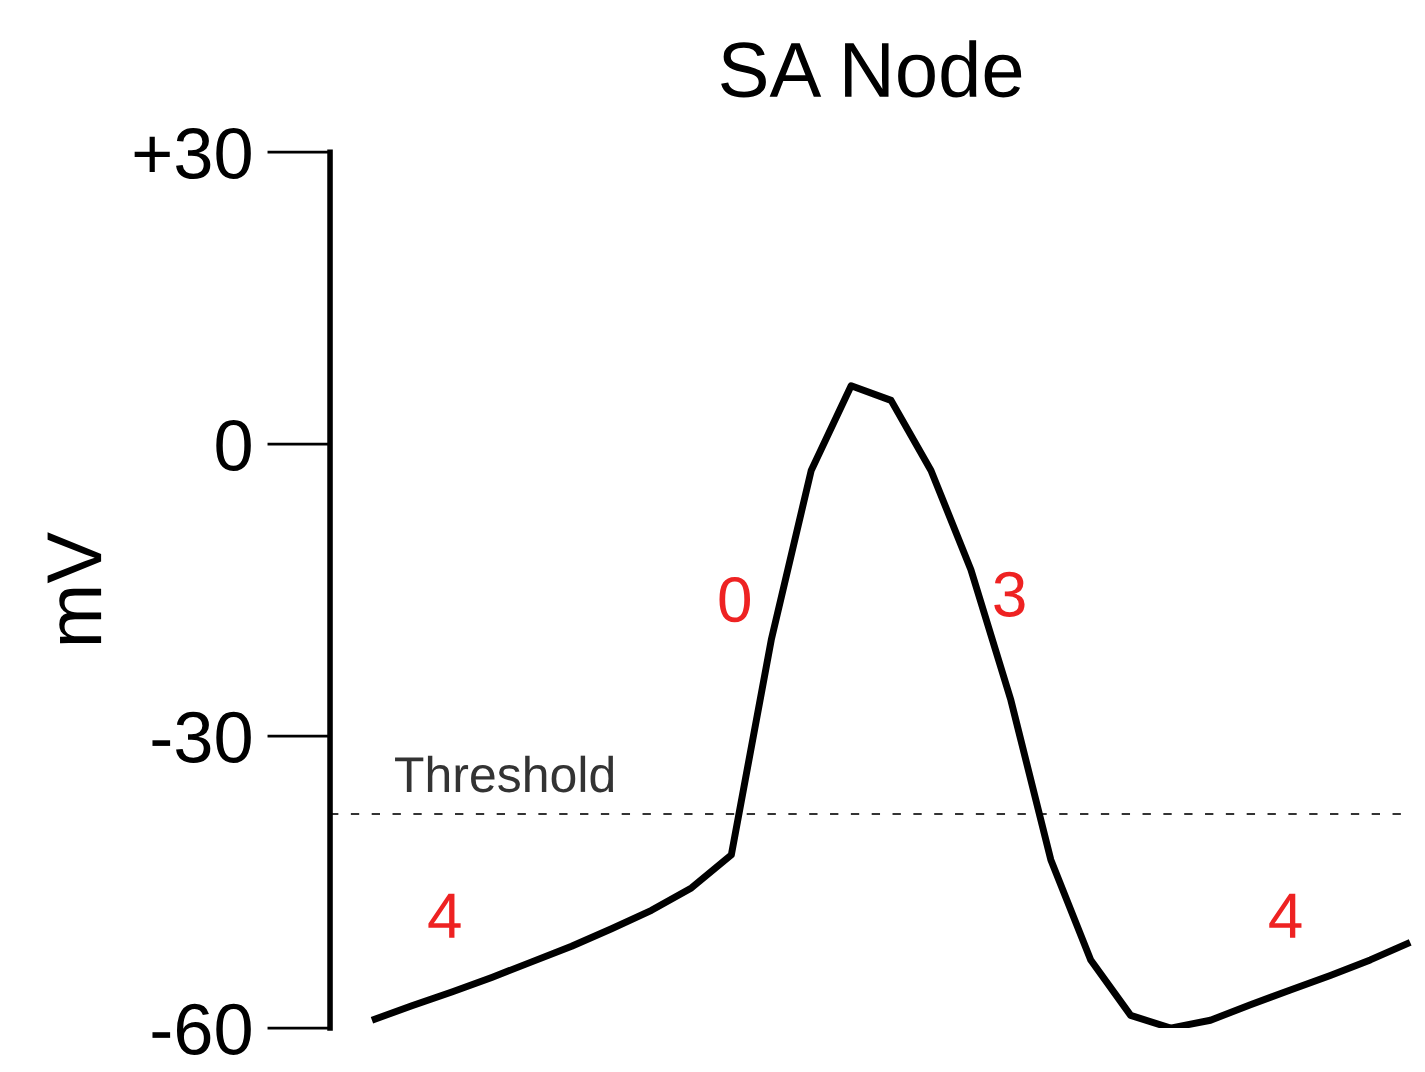 The height and width of the screenshot is (1072, 1425). I want to click on y-tick-label: +30, so click(192, 153).